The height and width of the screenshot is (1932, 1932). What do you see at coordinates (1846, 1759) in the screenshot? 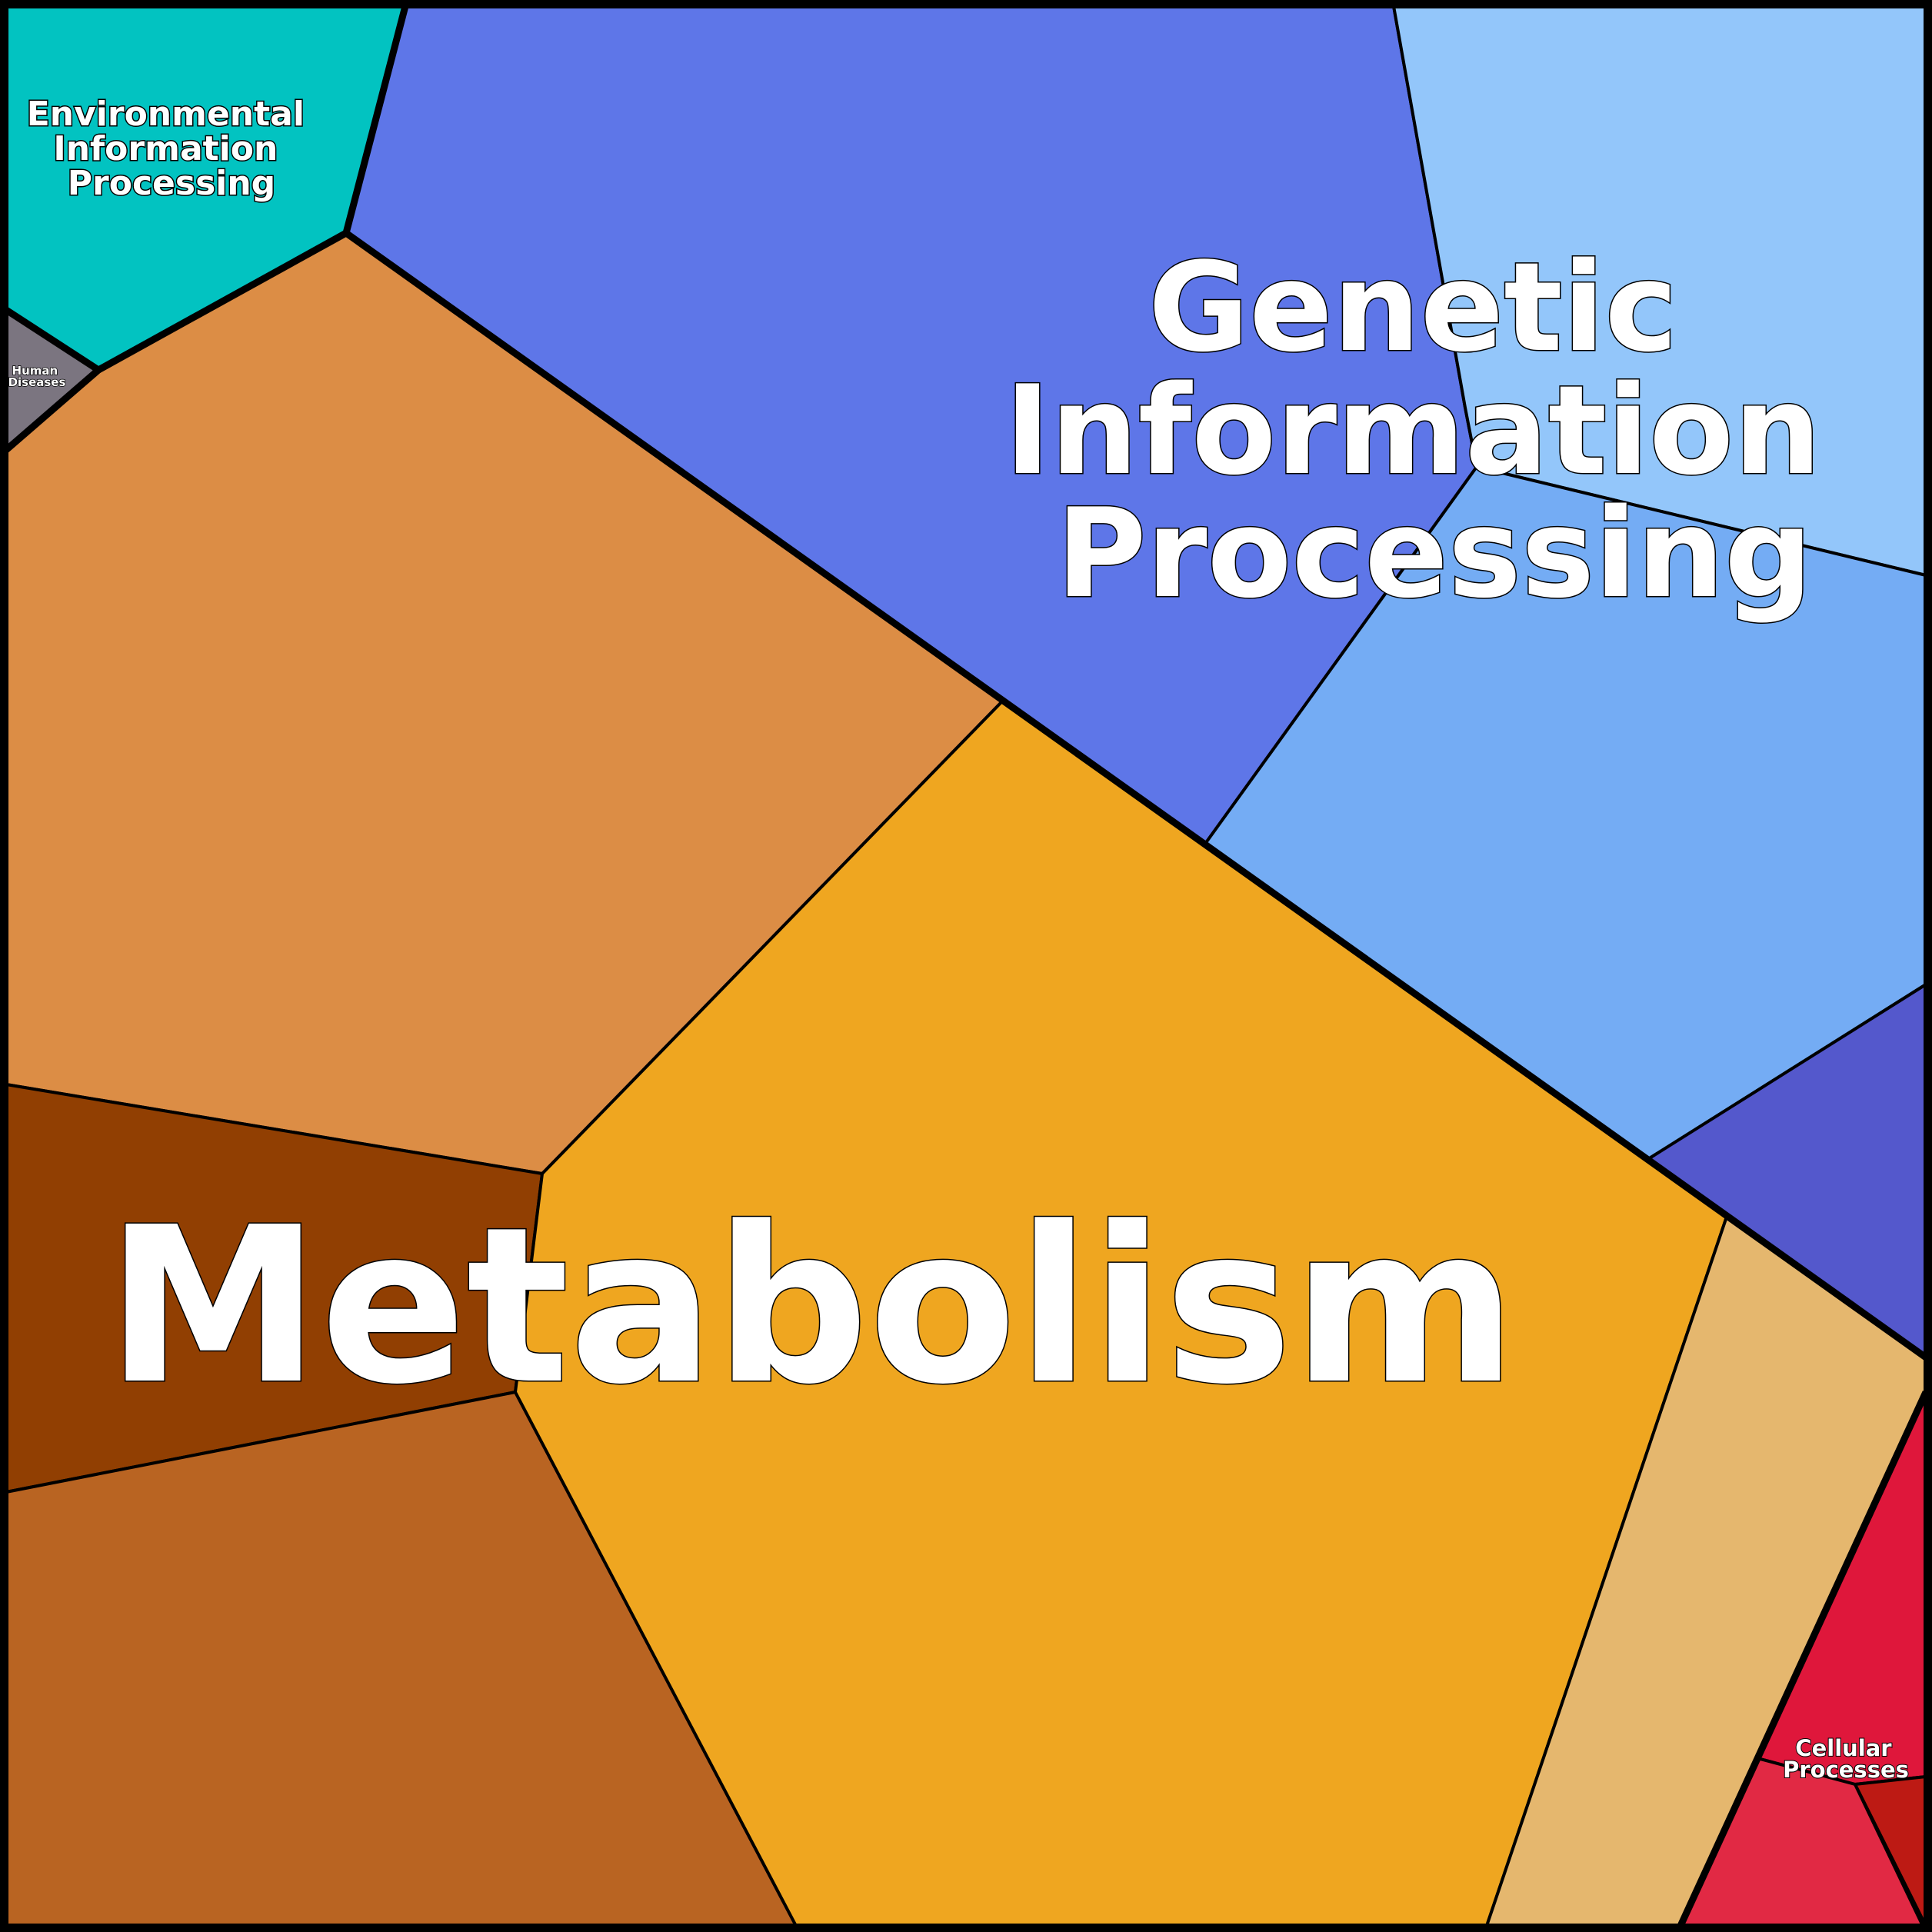
I see `label-cellular: Cellular Processes` at bounding box center [1846, 1759].